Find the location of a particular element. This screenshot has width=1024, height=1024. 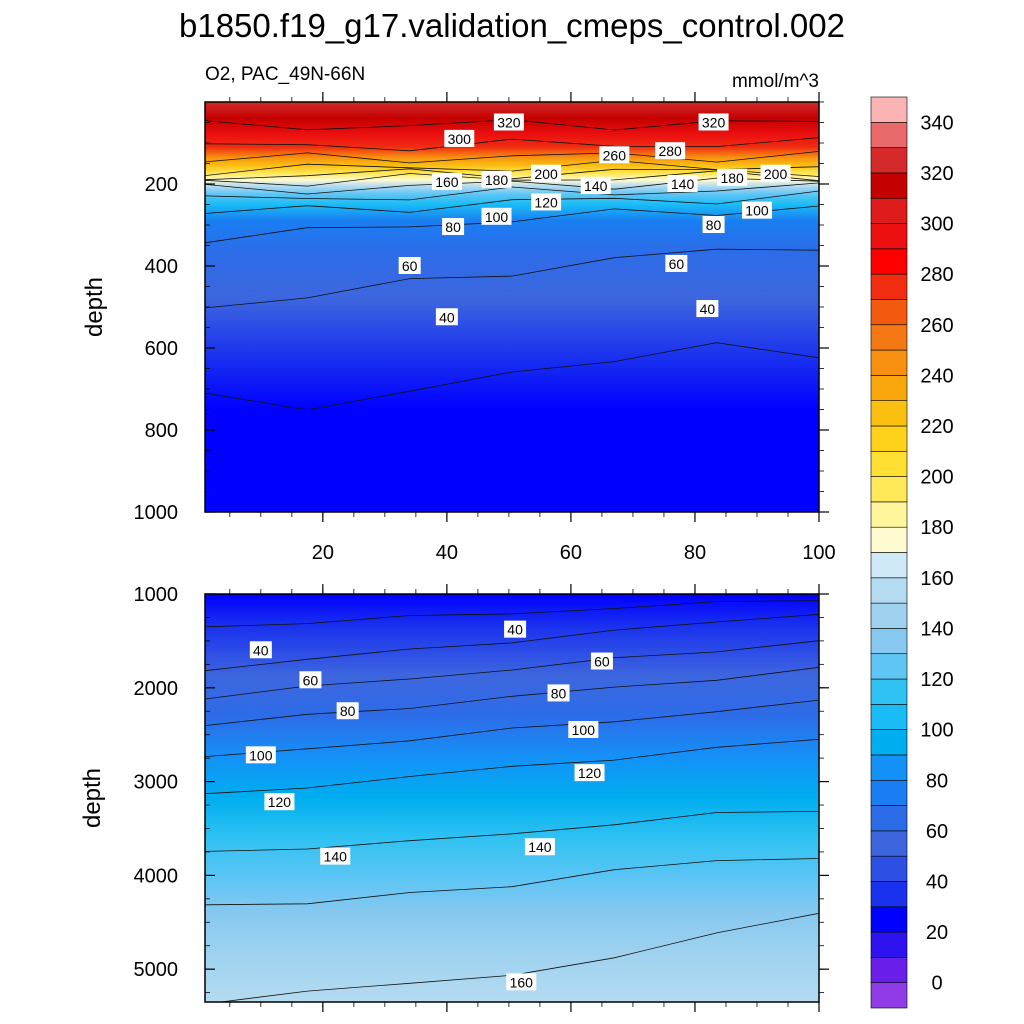

contour-label-text: 260 is located at coordinates (615, 155).